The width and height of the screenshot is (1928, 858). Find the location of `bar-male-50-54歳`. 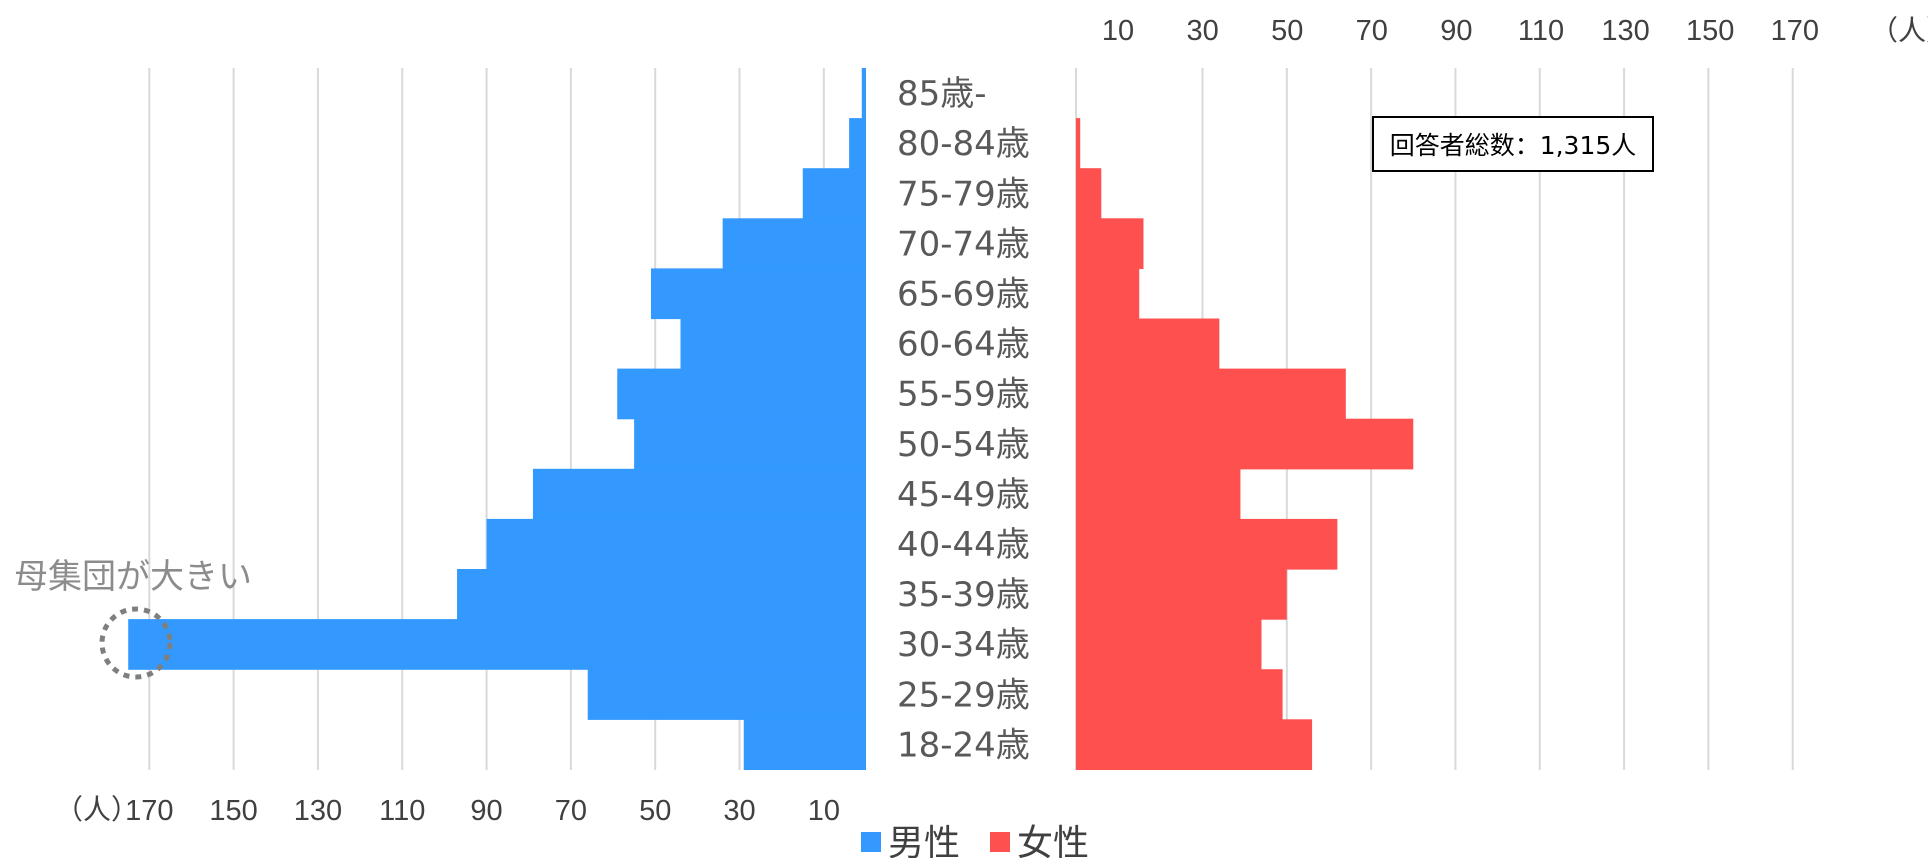

bar-male-50-54歳 is located at coordinates (750, 444).